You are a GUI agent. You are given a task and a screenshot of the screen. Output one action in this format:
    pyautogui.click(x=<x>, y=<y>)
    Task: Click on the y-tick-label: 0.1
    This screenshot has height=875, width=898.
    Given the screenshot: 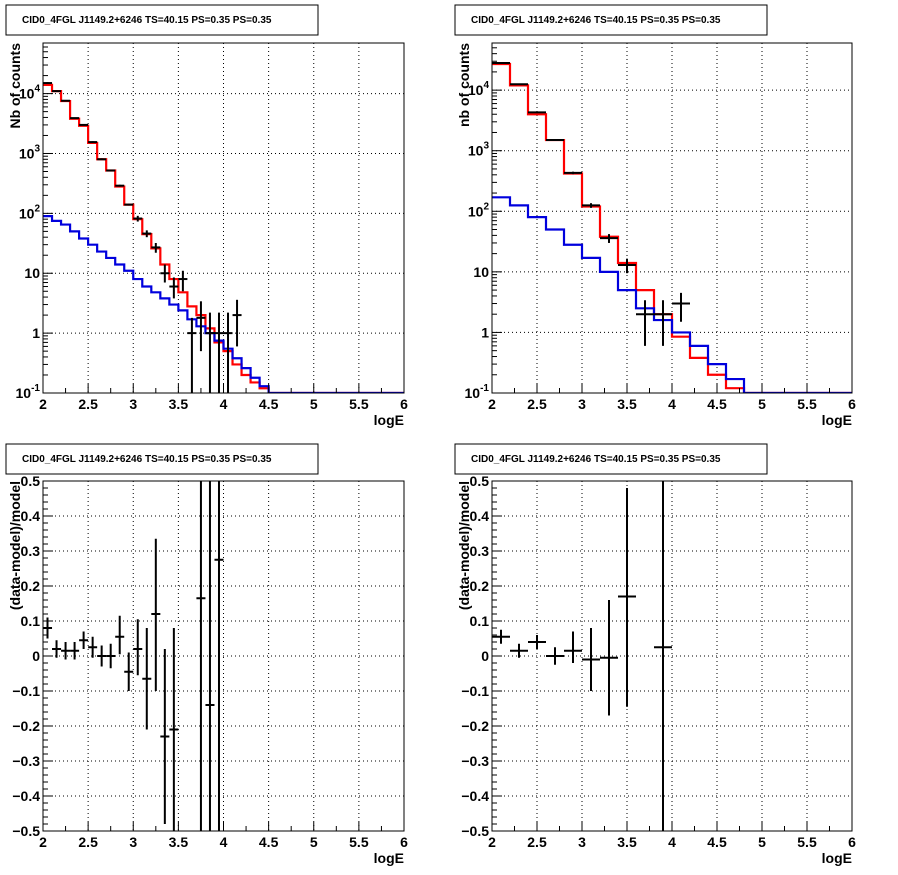 What is the action you would take?
    pyautogui.click(x=480, y=621)
    